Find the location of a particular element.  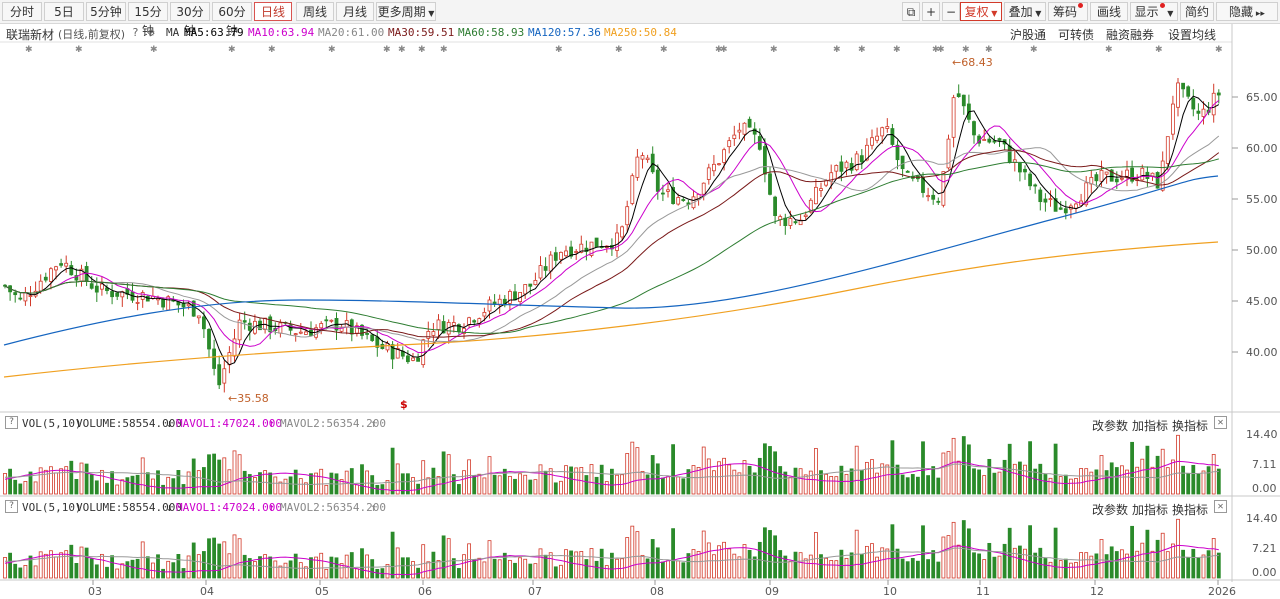

display-button: 显示 ▼ is located at coordinates (1154, 11).